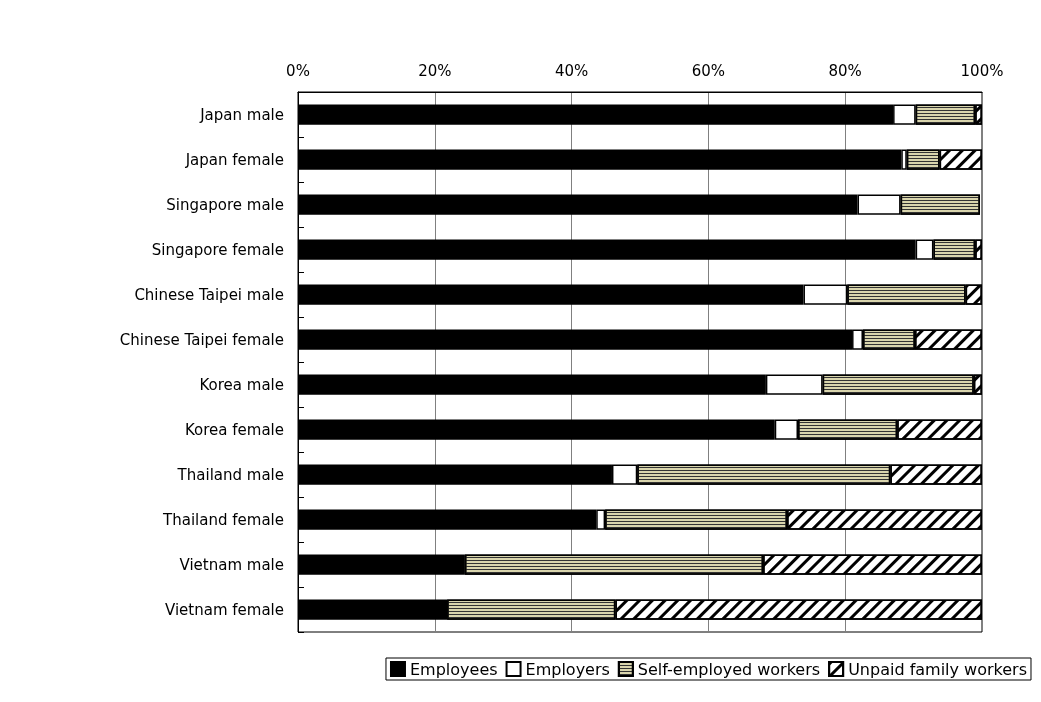  I want to click on y-tick-label: Chinese Taipei female, so click(201, 339).